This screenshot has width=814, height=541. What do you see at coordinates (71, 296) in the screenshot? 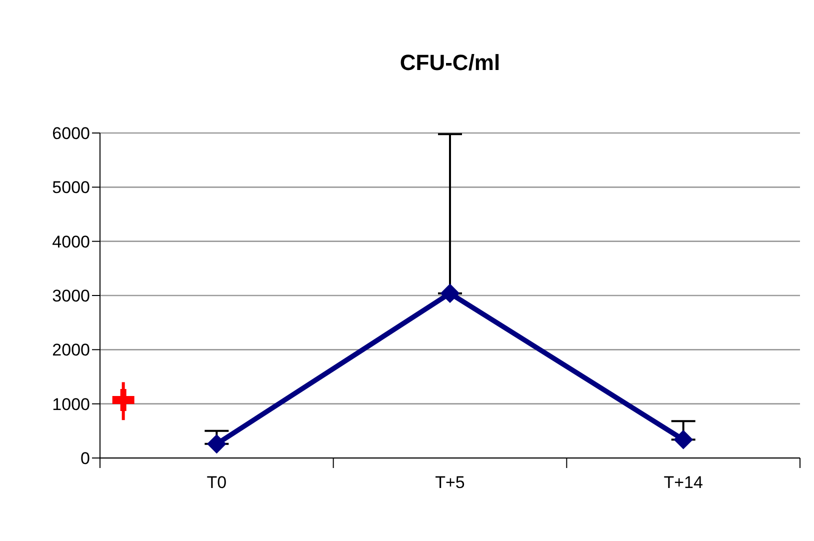
I see `y-tick-label: 3000` at bounding box center [71, 296].